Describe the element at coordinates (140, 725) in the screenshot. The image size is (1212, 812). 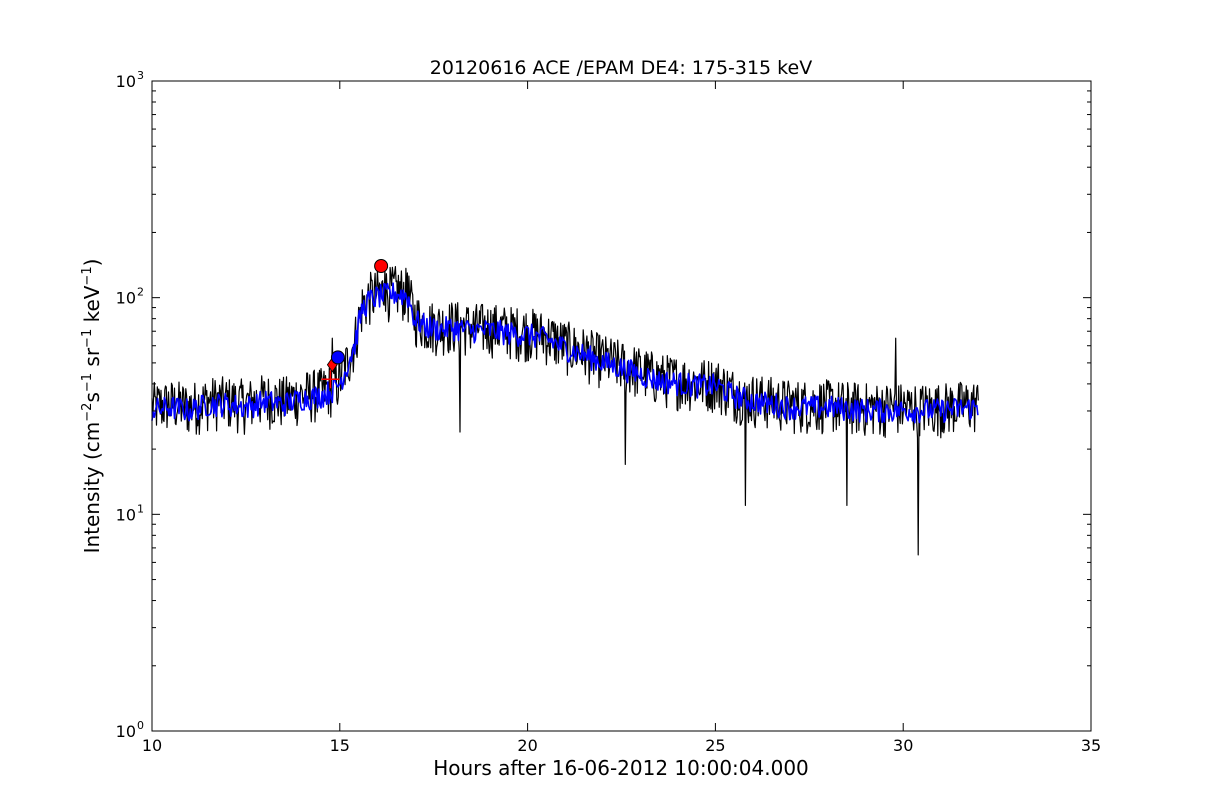
I see `y-tick-exponent: 0` at that location.